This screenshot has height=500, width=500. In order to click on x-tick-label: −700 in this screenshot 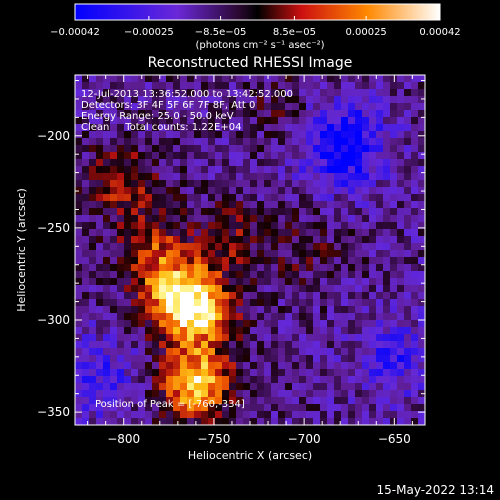, I will do `click(304, 439)`.